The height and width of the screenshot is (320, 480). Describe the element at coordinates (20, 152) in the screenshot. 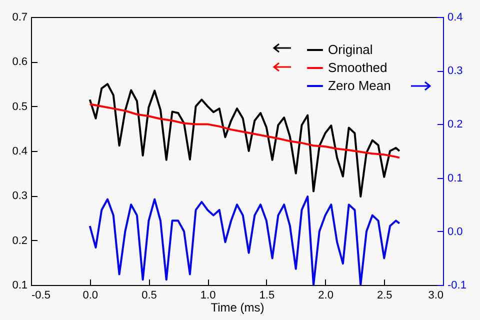

I see `y-tick-label: 0.4` at that location.